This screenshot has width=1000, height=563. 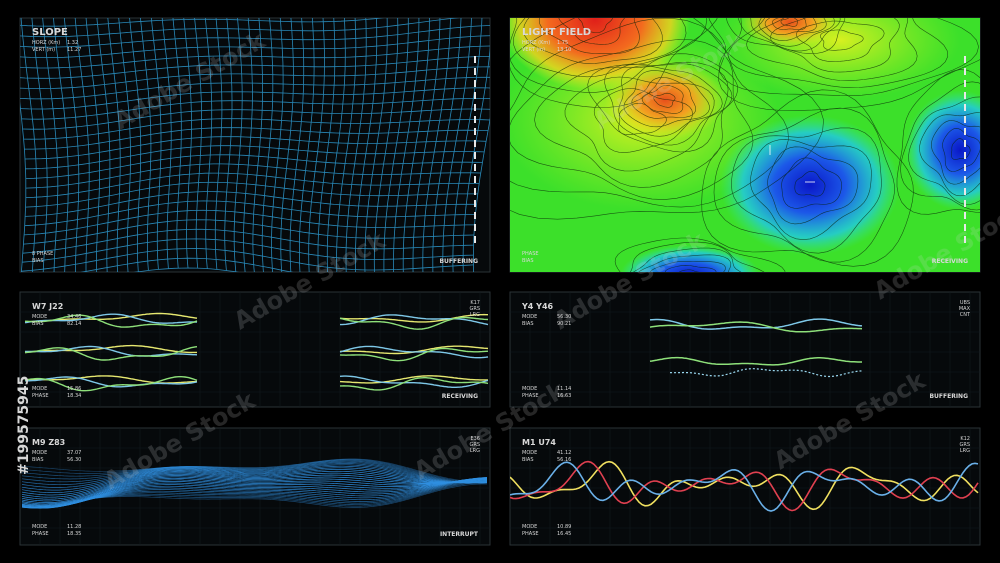 What do you see at coordinates (72, 43) in the screenshot?
I see `readout-value: 1.32` at bounding box center [72, 43].